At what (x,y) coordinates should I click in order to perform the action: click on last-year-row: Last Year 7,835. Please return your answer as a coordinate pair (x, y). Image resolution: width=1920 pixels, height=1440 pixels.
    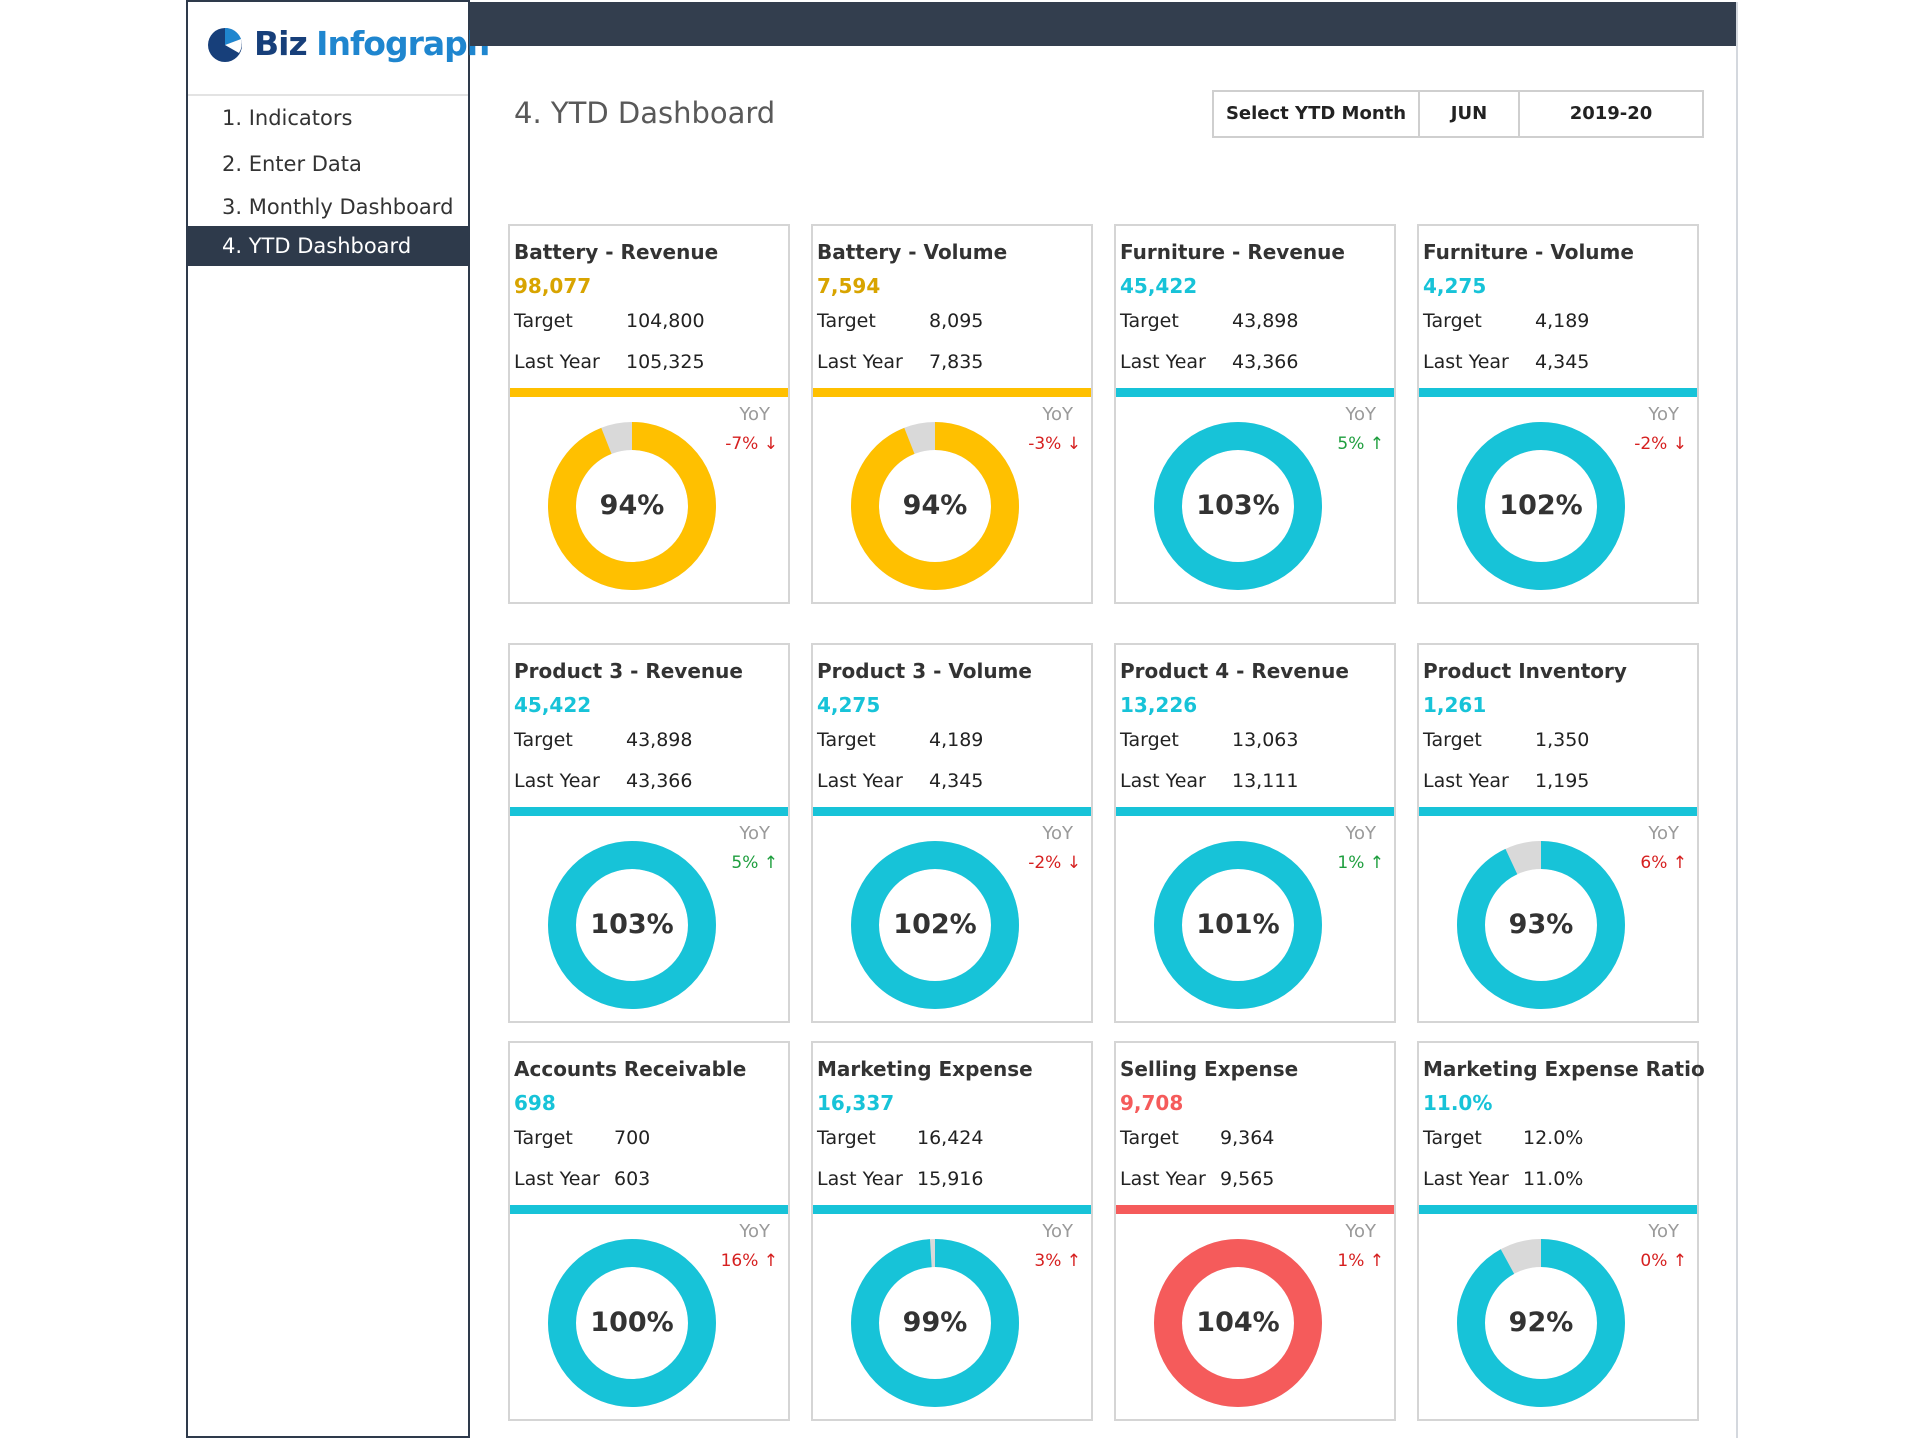
    Looking at the image, I should click on (900, 362).